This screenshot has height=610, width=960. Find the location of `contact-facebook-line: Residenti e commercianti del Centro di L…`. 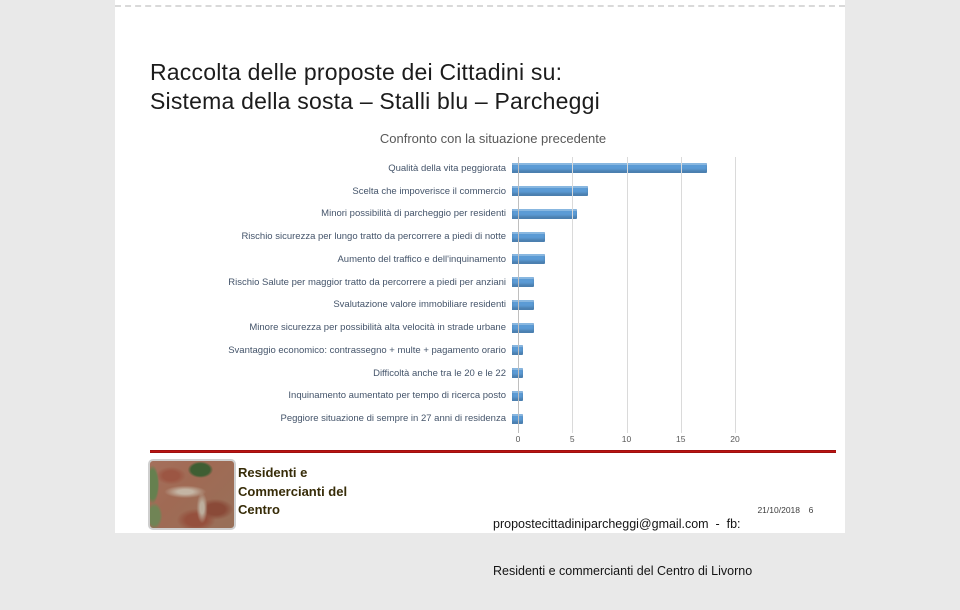

contact-facebook-line: Residenti e commercianti del Centro di L… is located at coordinates (623, 570).